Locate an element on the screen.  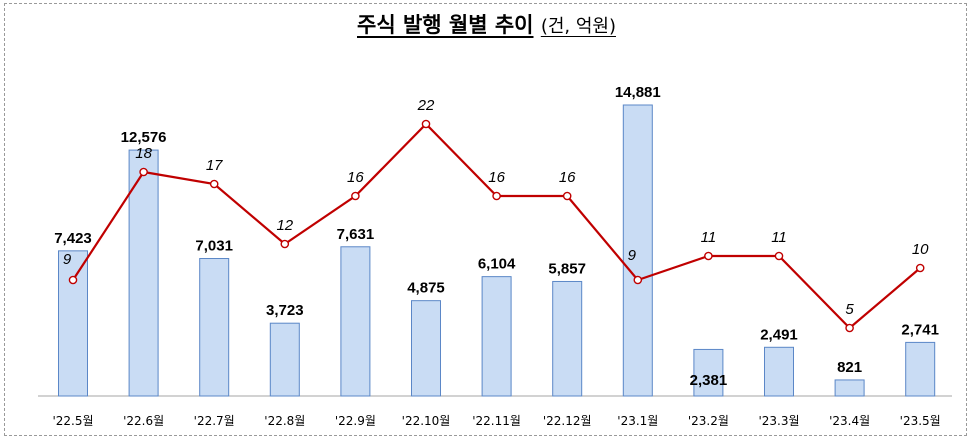
line-label-8: 9 is located at coordinates (632, 255).